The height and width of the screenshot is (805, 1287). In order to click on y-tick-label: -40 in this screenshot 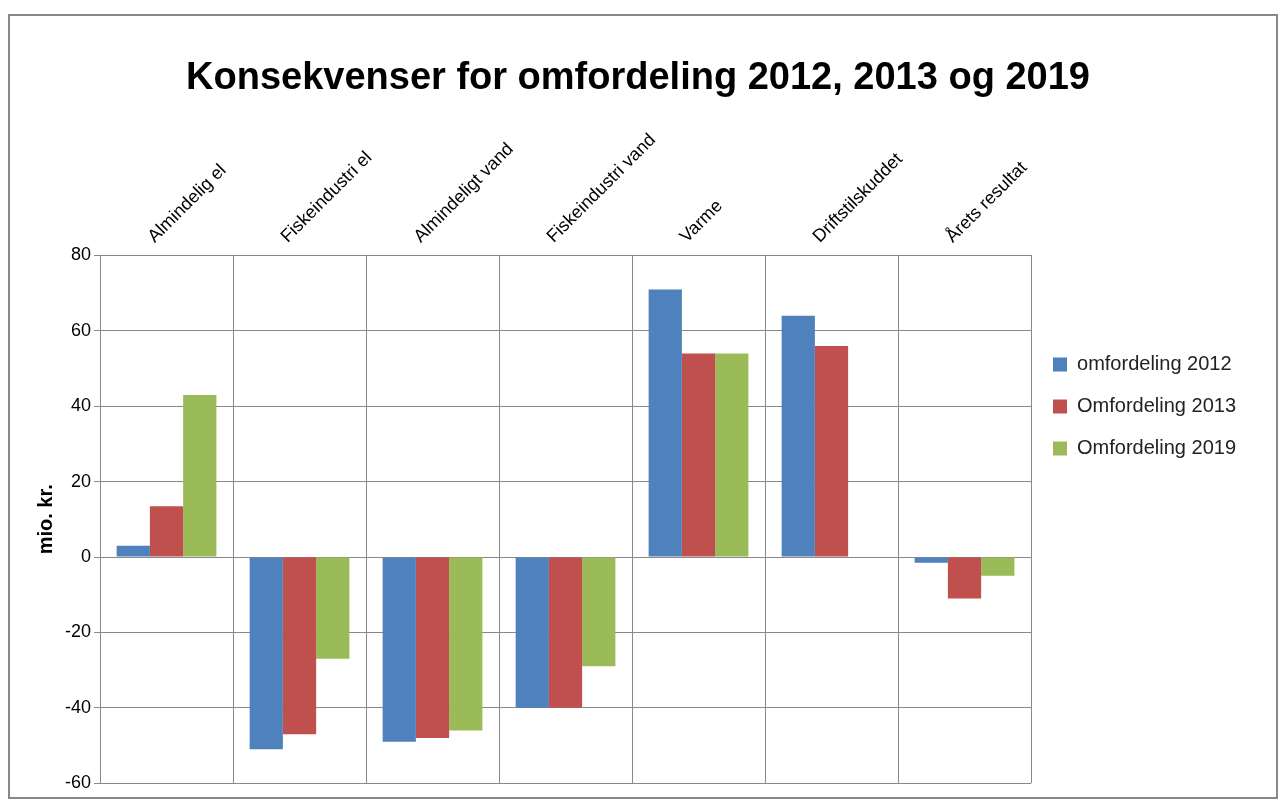, I will do `click(78, 706)`.